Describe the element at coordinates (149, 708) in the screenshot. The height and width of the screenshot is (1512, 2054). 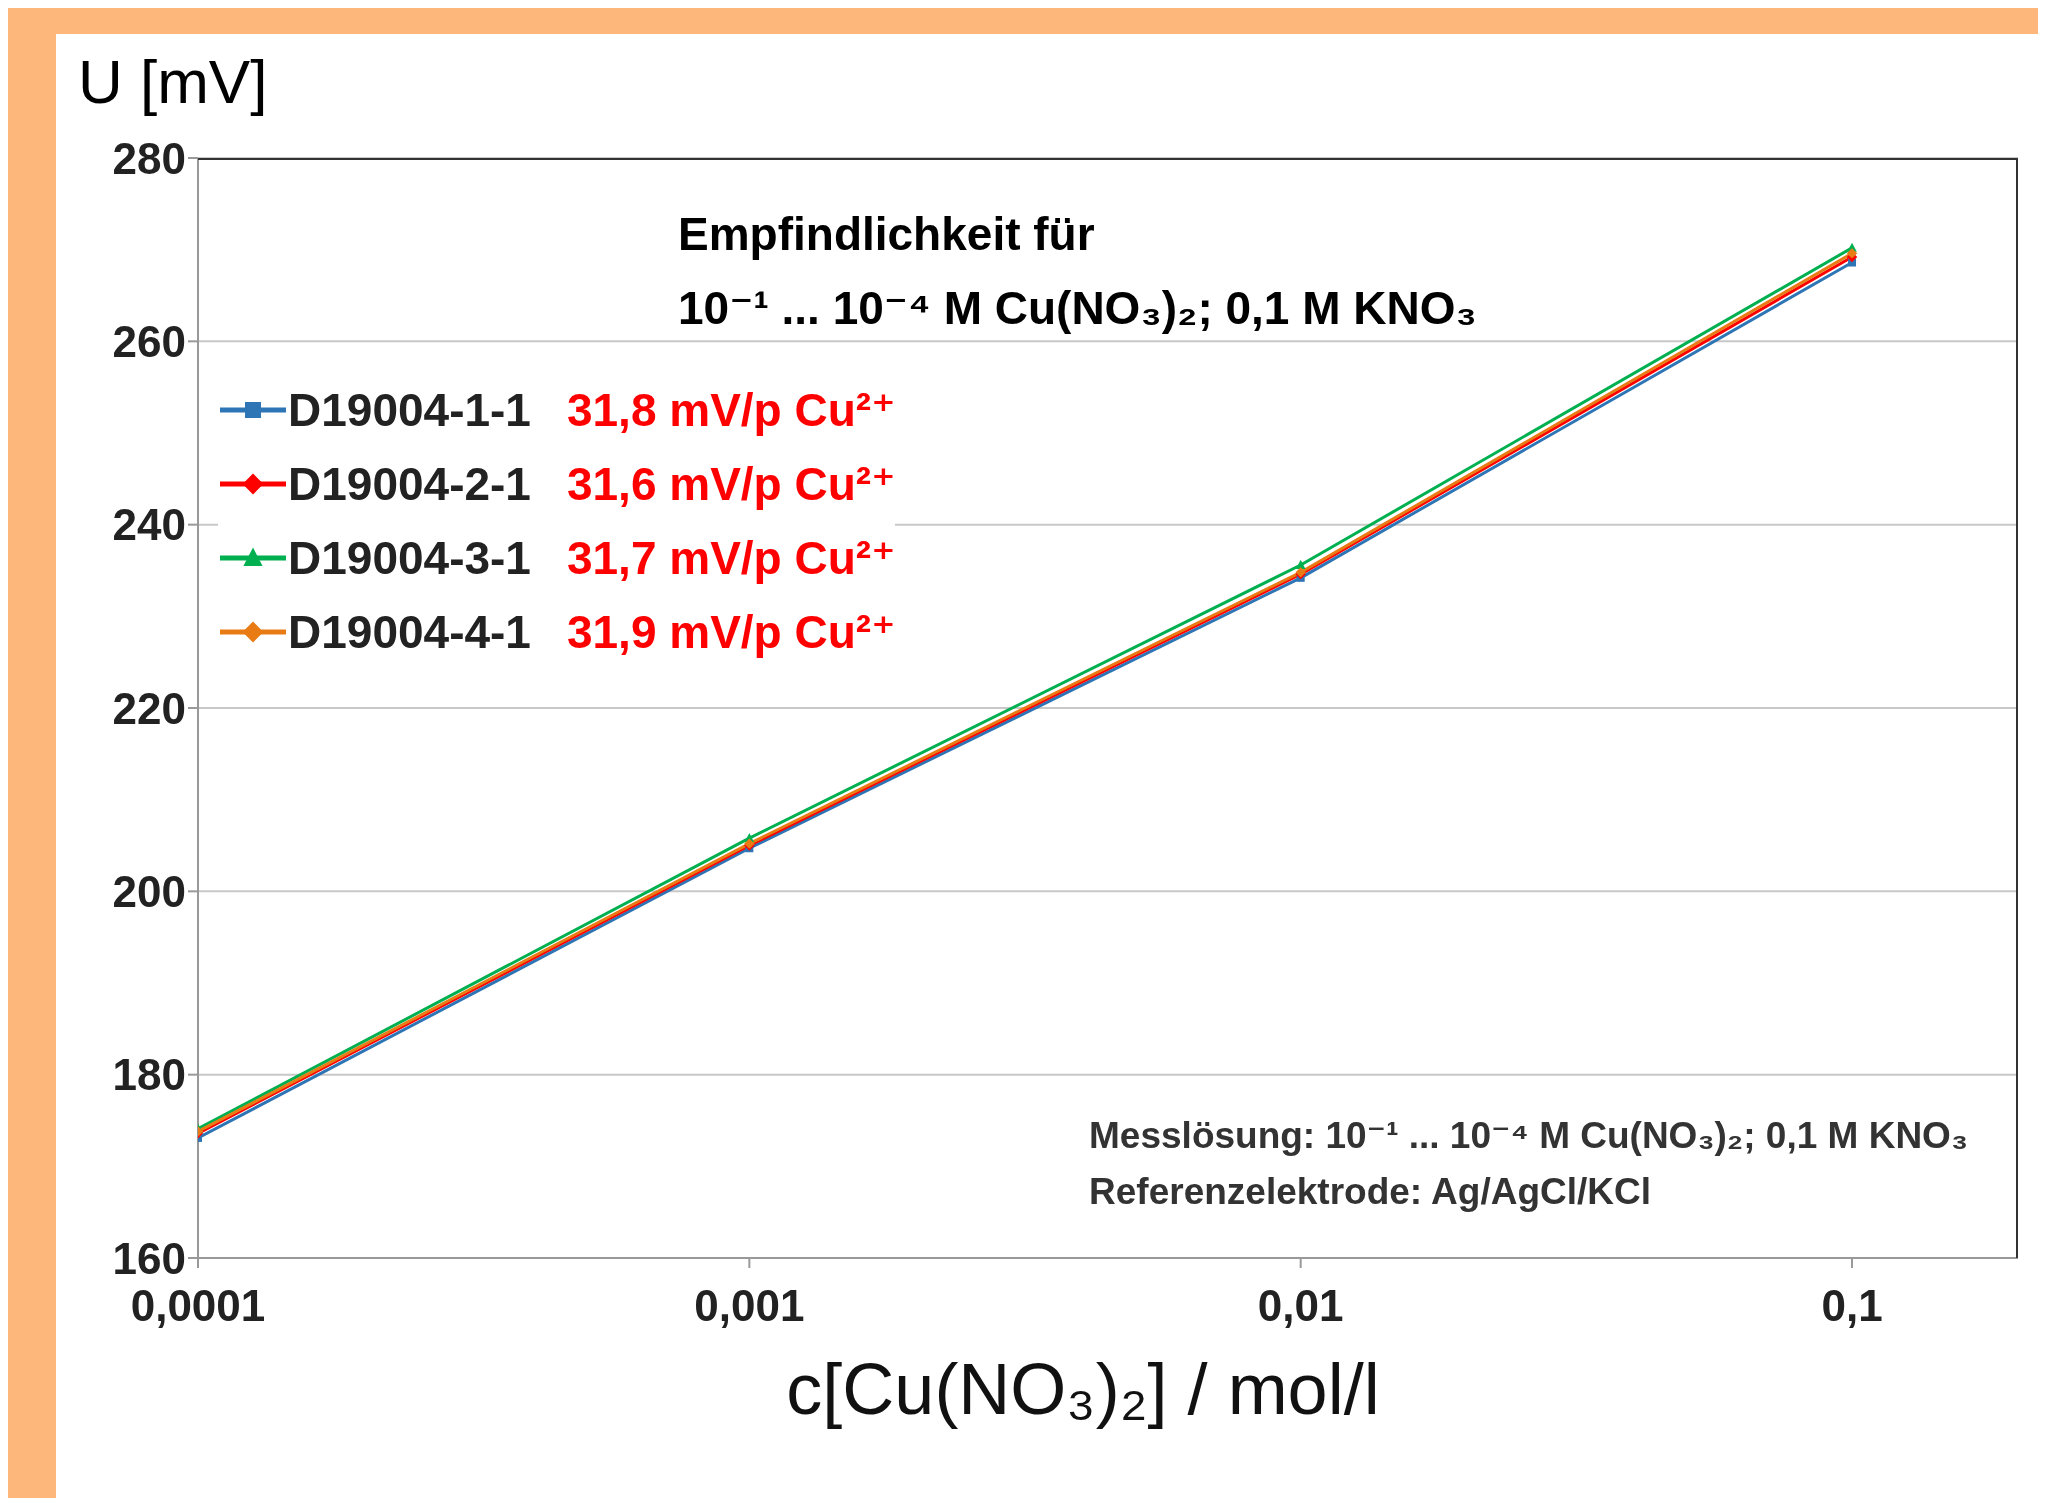
I see `y-tick-label: 220` at that location.